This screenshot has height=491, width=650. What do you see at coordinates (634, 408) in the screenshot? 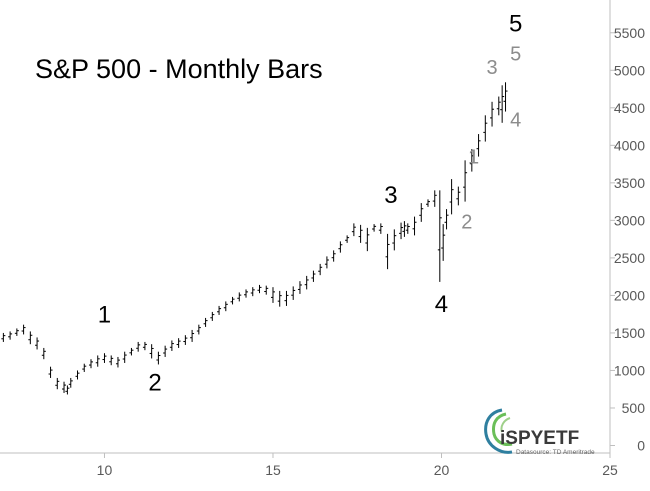
I see `y-tick-label: 500` at bounding box center [634, 408].